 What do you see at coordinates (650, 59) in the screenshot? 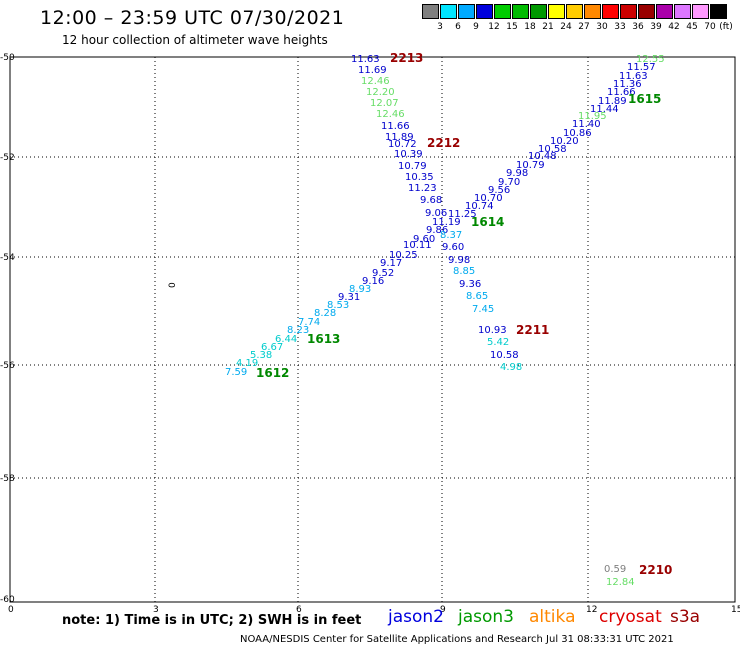
I see `wave-height-value: 12.55` at bounding box center [650, 59].